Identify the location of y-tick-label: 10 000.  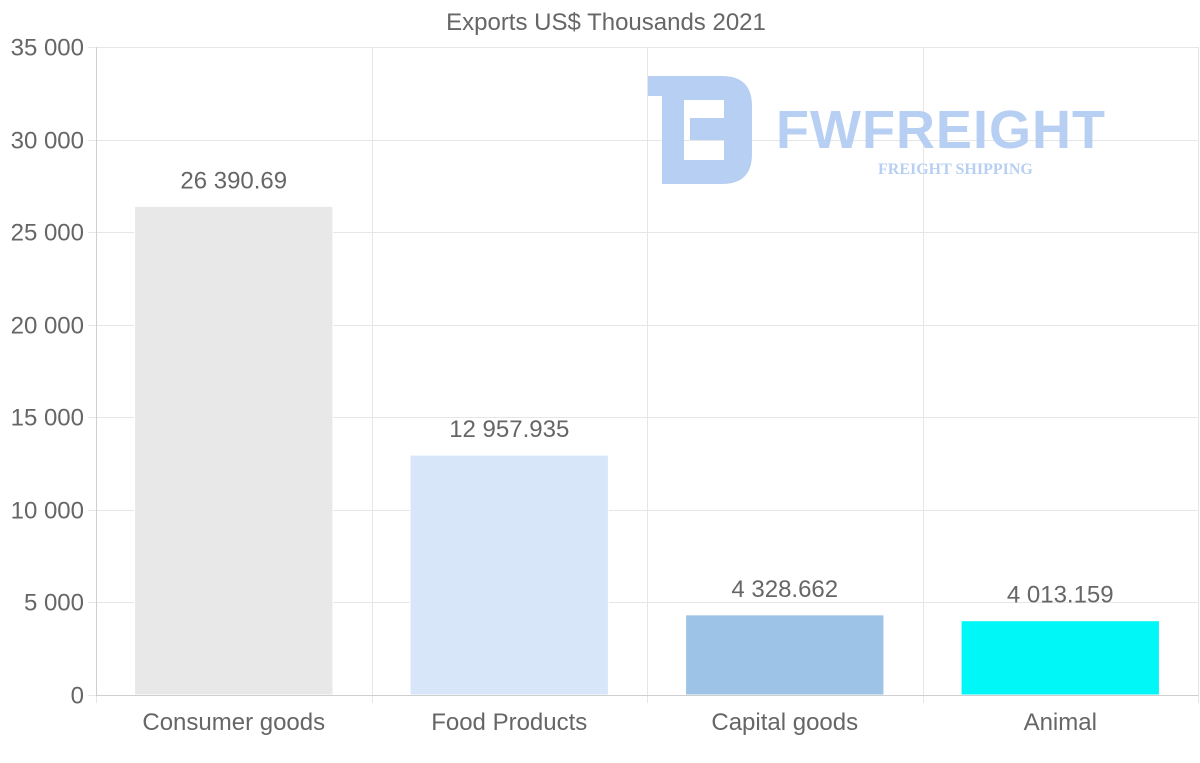
(47, 511).